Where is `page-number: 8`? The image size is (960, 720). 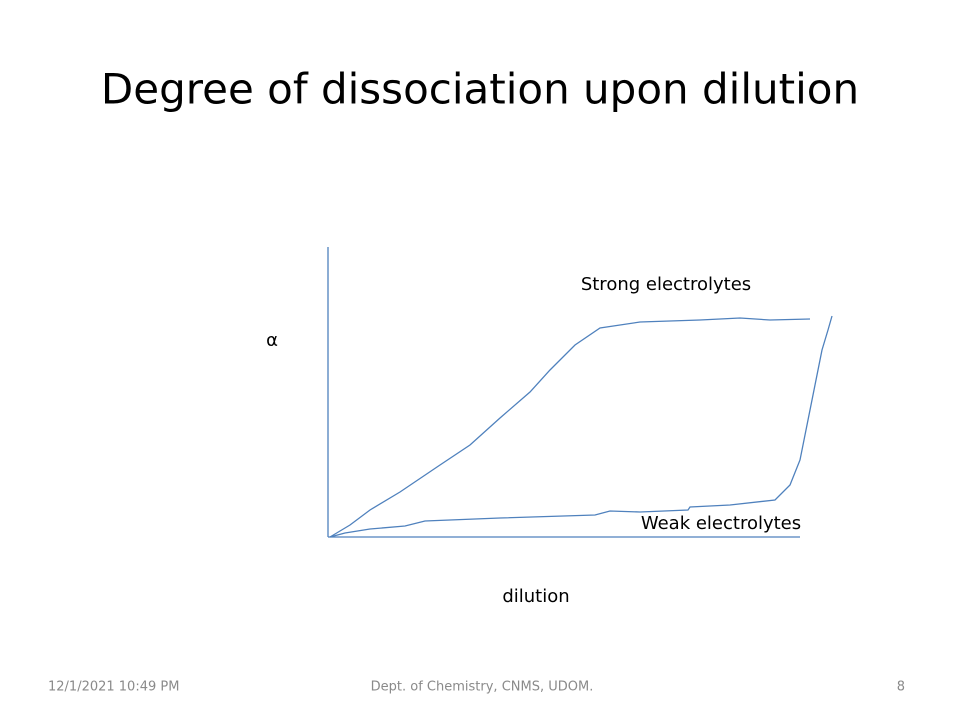 page-number: 8 is located at coordinates (901, 687).